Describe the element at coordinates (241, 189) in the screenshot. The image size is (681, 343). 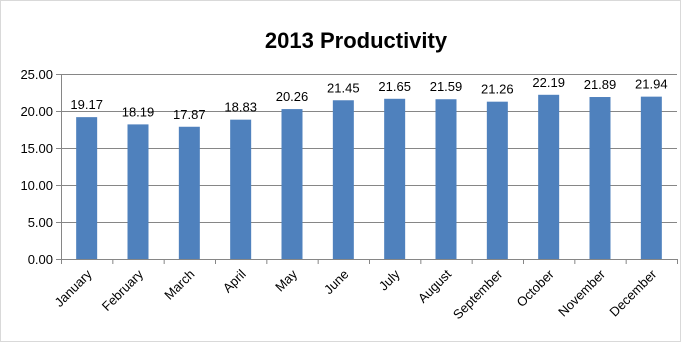
I see `bar-april` at that location.